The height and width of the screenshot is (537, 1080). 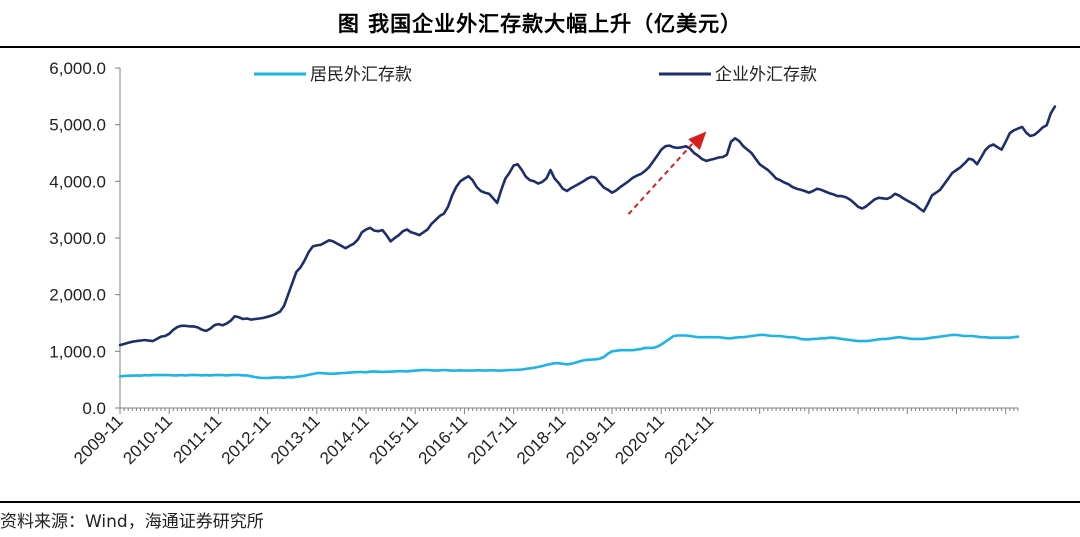 What do you see at coordinates (689, 439) in the screenshot?
I see `x-tick-label: 2021-11` at bounding box center [689, 439].